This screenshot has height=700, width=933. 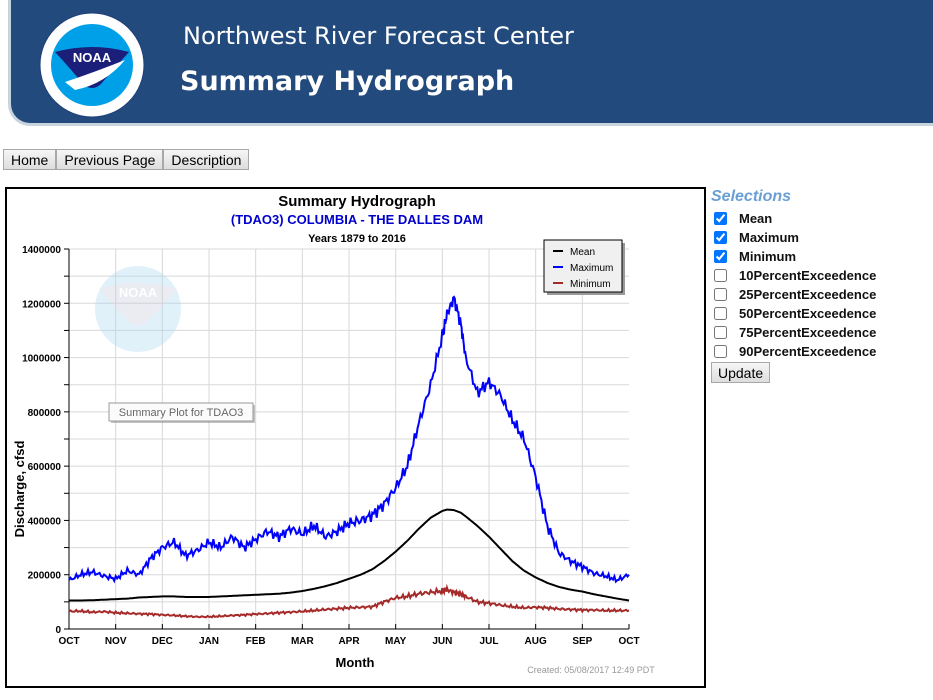 I want to click on created-timestamp: Created: 05/08/2017 12:49 PDT, so click(x=591, y=670).